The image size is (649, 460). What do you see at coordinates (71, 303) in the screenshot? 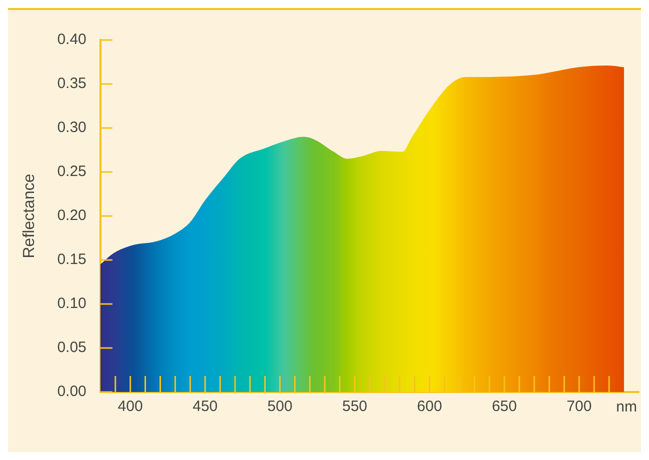
I see `y-tick-label: 0.10` at bounding box center [71, 303].